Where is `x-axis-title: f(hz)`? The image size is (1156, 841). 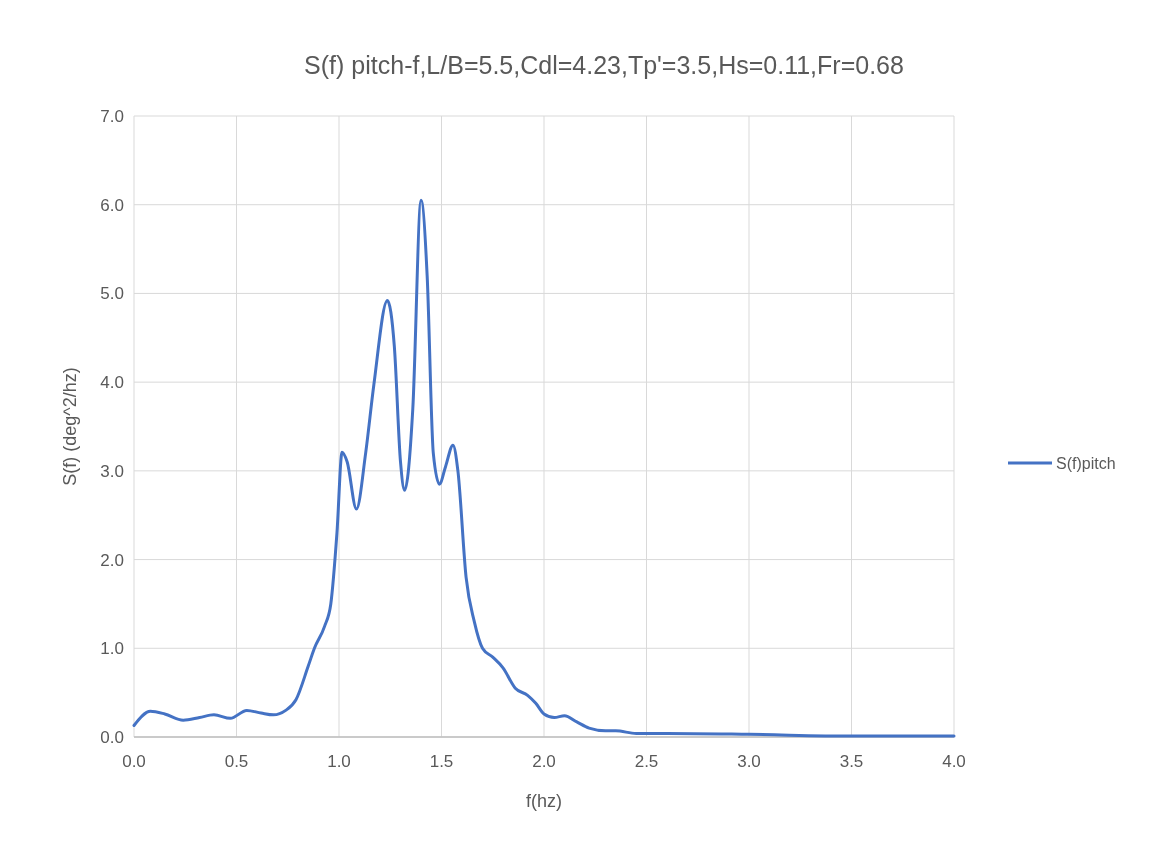 x-axis-title: f(hz) is located at coordinates (544, 801).